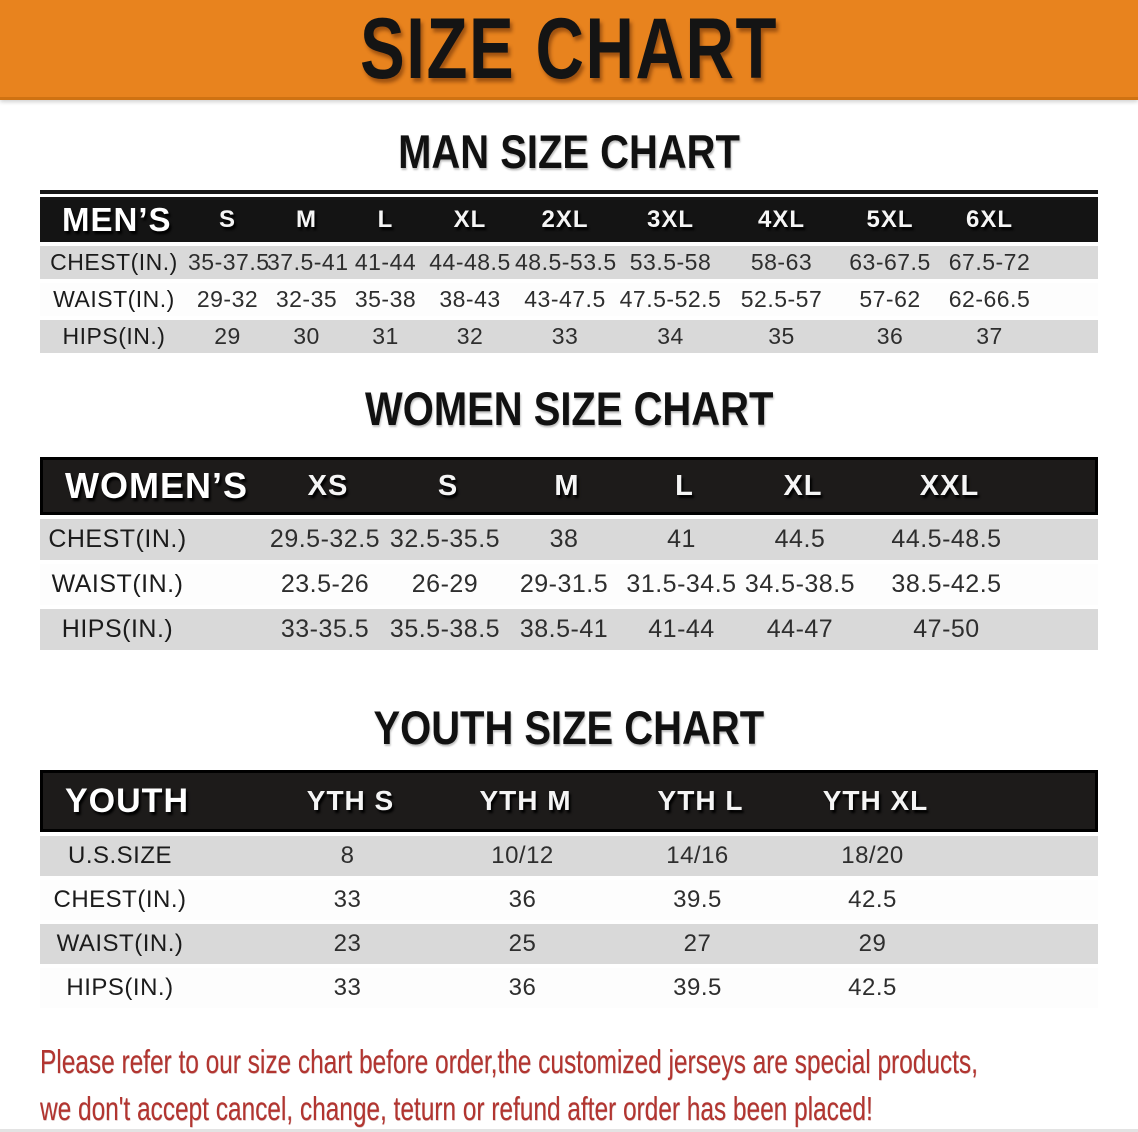 The height and width of the screenshot is (1132, 1138). I want to click on men-size-header: L, so click(385, 219).